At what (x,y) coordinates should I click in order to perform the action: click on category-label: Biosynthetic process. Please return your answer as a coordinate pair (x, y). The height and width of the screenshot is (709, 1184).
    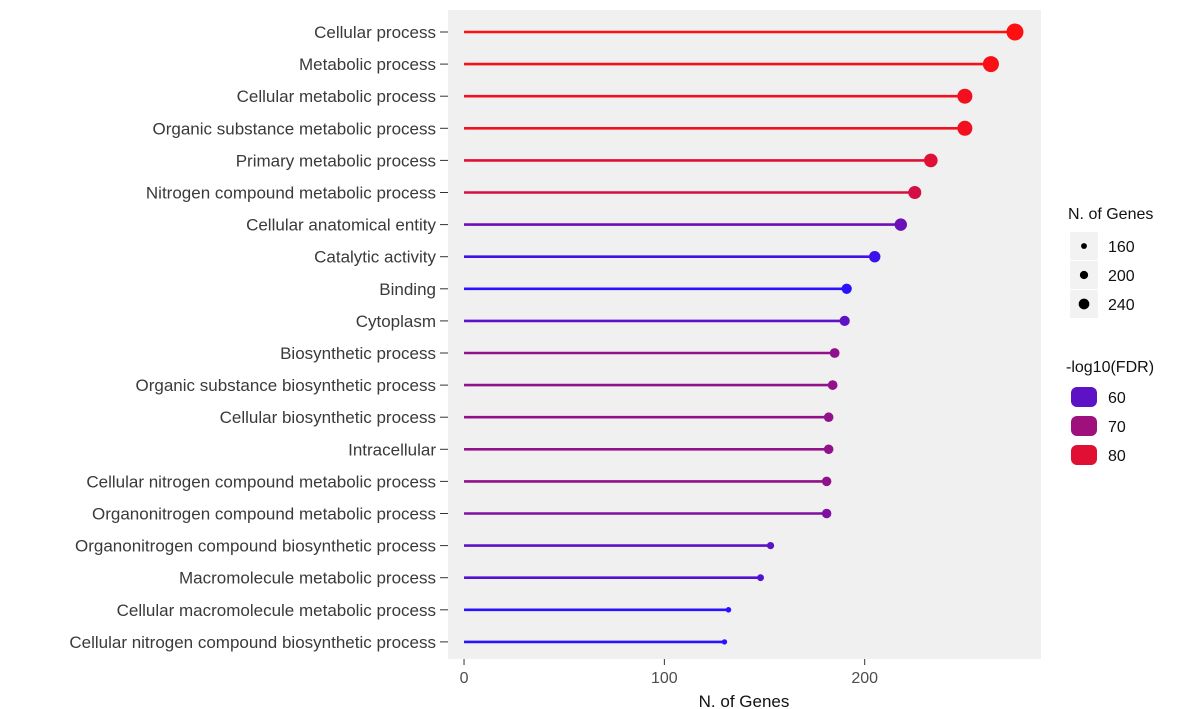
    Looking at the image, I should click on (358, 353).